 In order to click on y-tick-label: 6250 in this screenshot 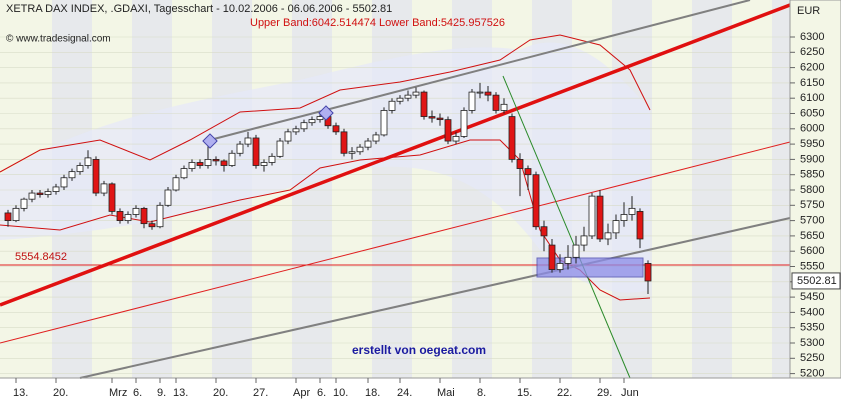, I will do `click(812, 52)`.